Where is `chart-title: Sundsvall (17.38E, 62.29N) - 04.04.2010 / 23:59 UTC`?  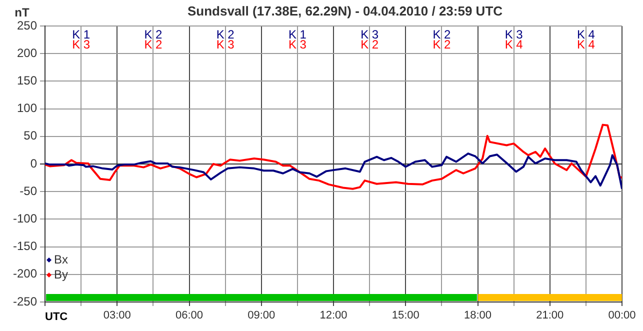 chart-title: Sundsvall (17.38E, 62.29N) - 04.04.2010 / 23:59 UTC is located at coordinates (345, 11).